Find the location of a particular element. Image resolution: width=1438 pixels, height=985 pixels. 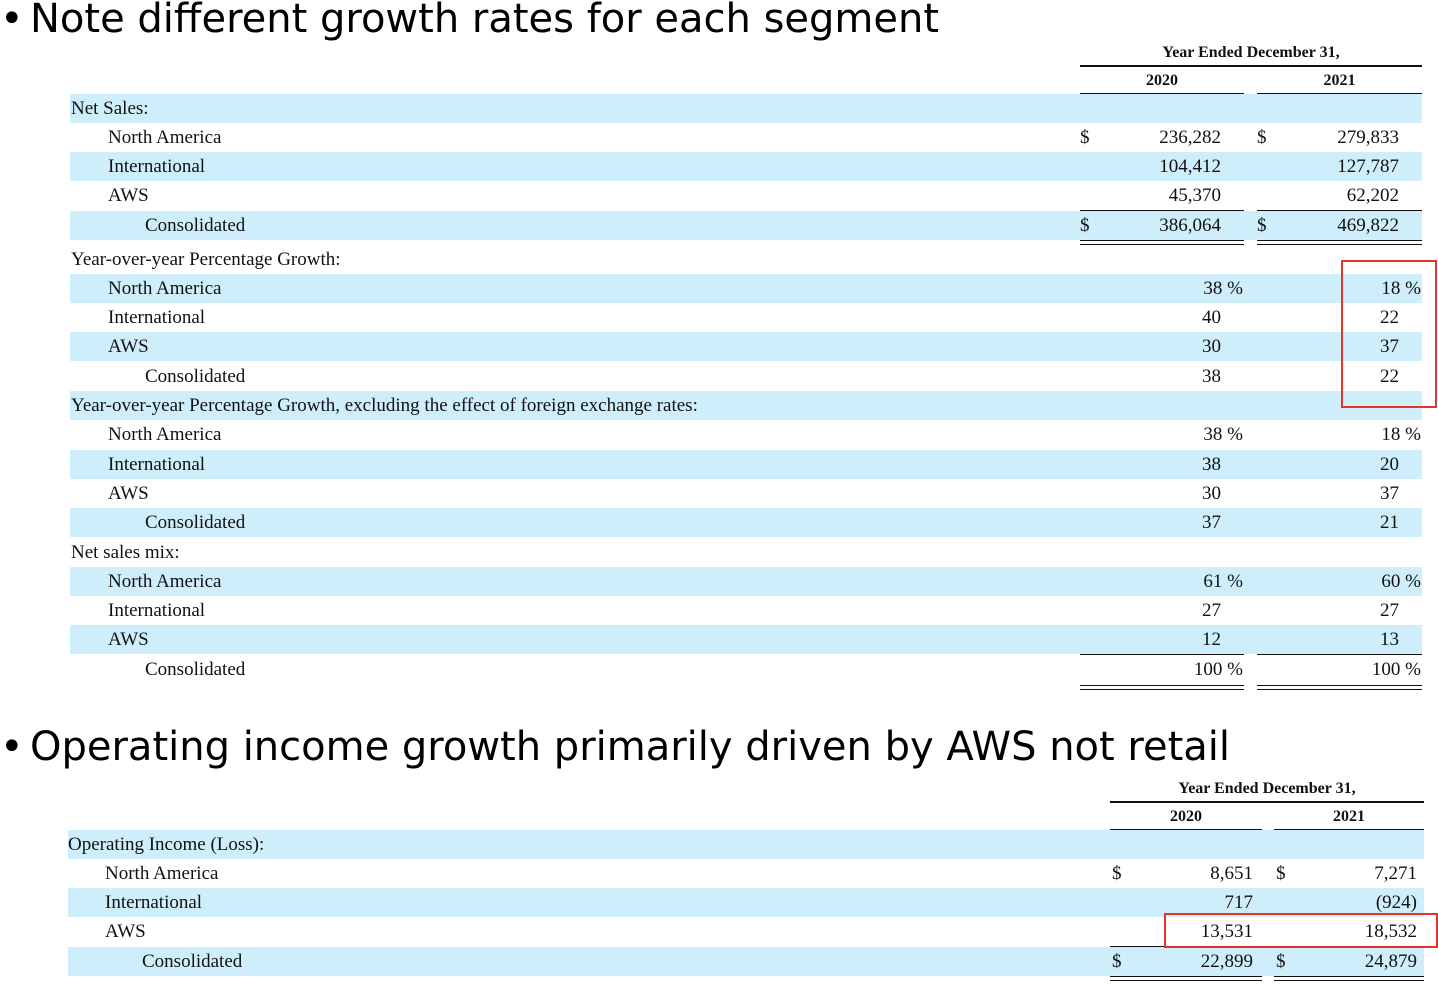

table-row: International 717 (924) is located at coordinates (746, 902).